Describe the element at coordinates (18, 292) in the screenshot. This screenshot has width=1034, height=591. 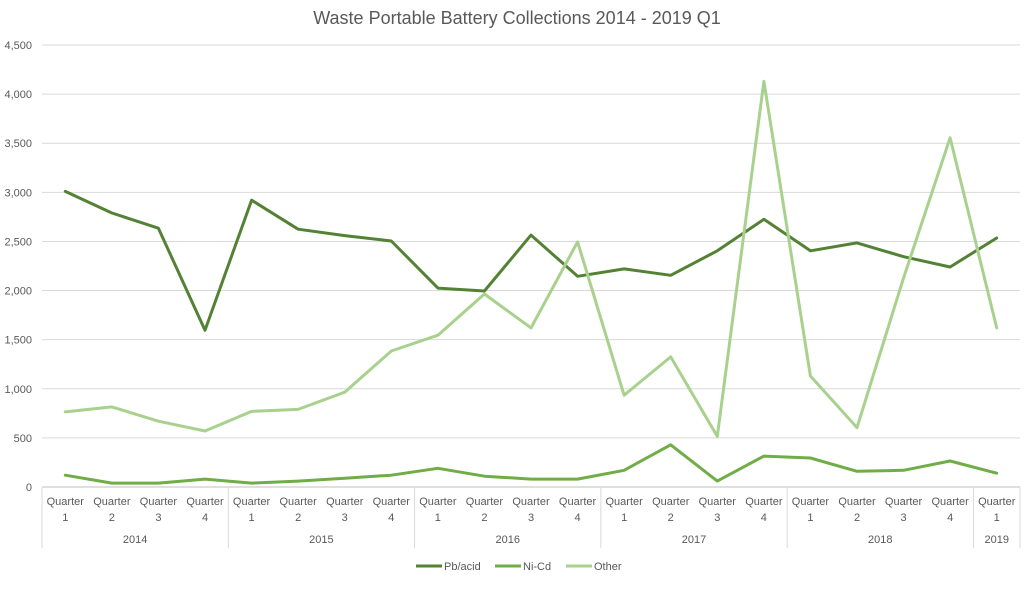
I see `y-tick-label: 2,000` at that location.